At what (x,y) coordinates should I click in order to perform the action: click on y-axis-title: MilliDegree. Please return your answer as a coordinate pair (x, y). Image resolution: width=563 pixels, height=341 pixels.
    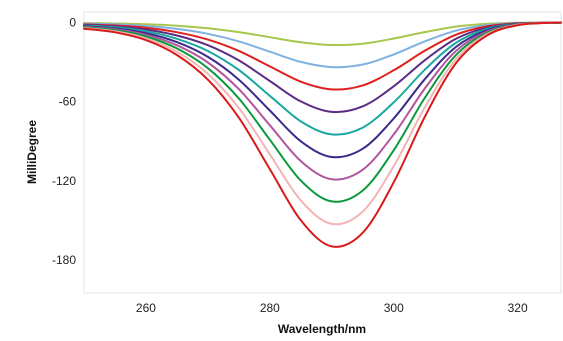
    Looking at the image, I should click on (32, 152).